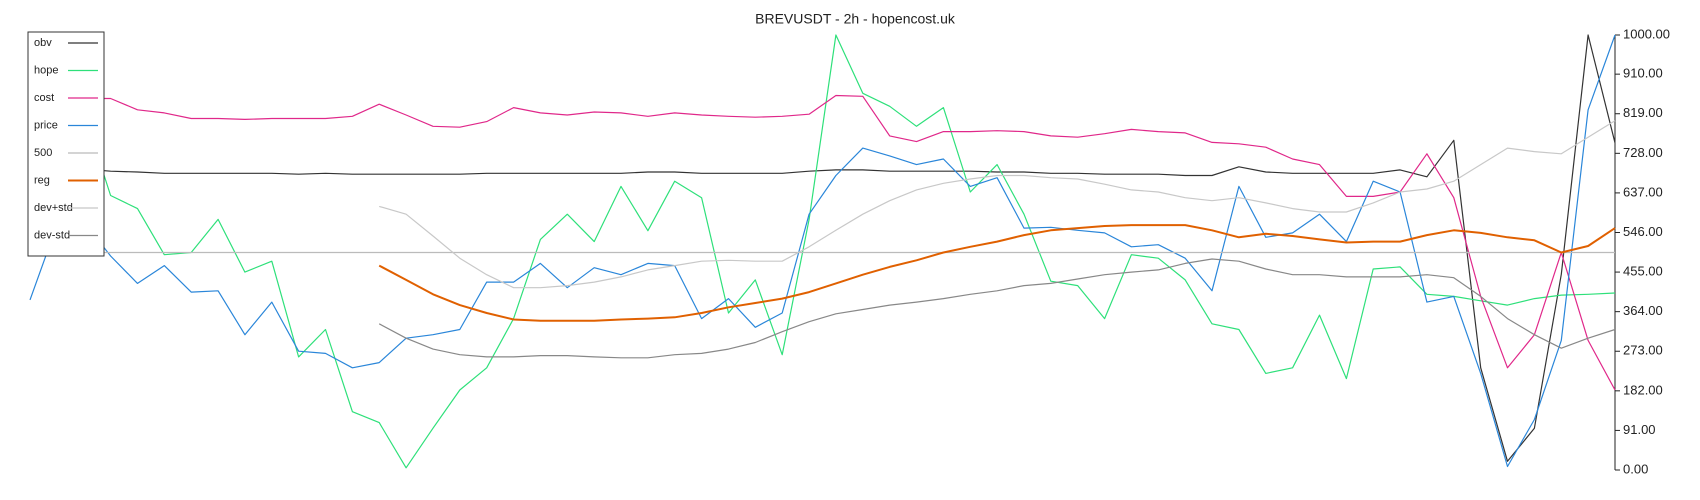 Image resolution: width=1700 pixels, height=500 pixels. Describe the element at coordinates (1635, 468) in the screenshot. I see `y-tick-label: 0.00` at that location.